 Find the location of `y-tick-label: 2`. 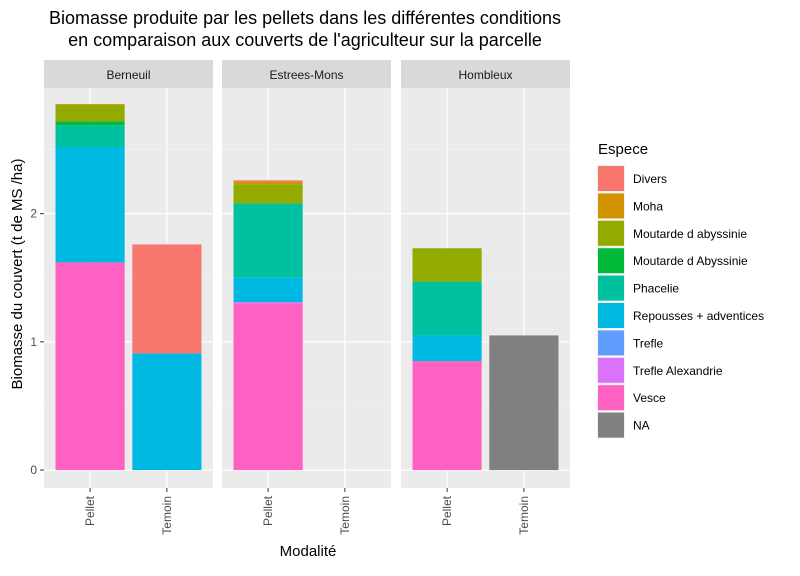

y-tick-label: 2 is located at coordinates (33, 214).